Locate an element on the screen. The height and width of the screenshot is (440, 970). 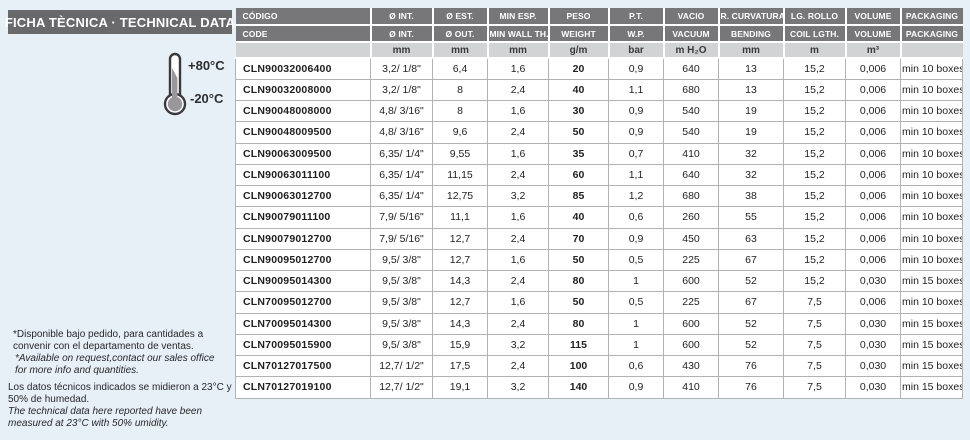
cell-weight: 115 is located at coordinates (578, 345).